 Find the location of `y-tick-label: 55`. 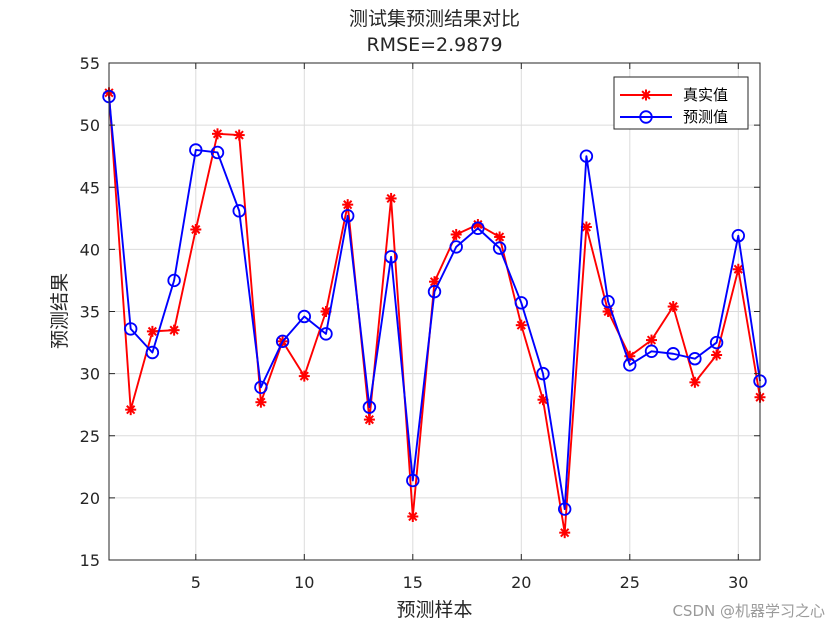

y-tick-label: 55 is located at coordinates (90, 63).